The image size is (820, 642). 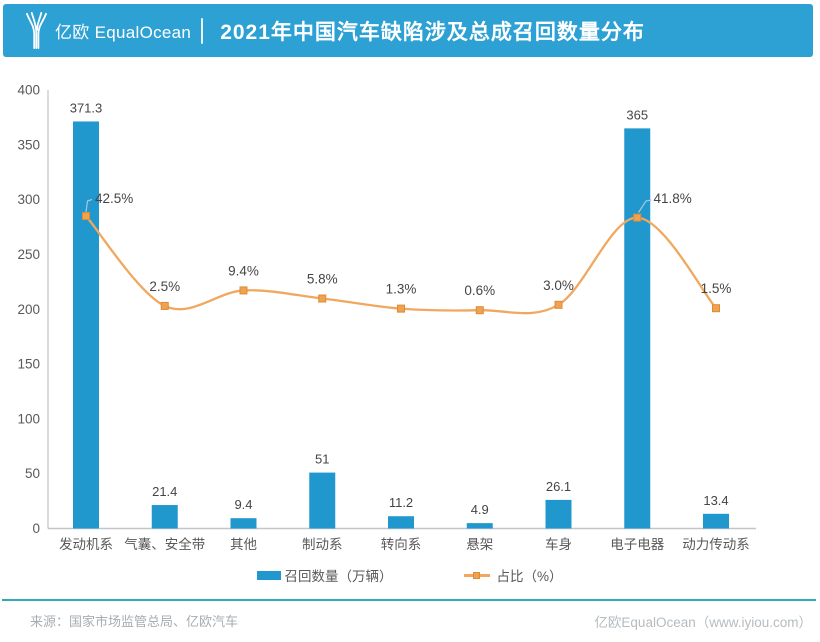 I want to click on legend-bar-swatch, so click(x=269, y=575).